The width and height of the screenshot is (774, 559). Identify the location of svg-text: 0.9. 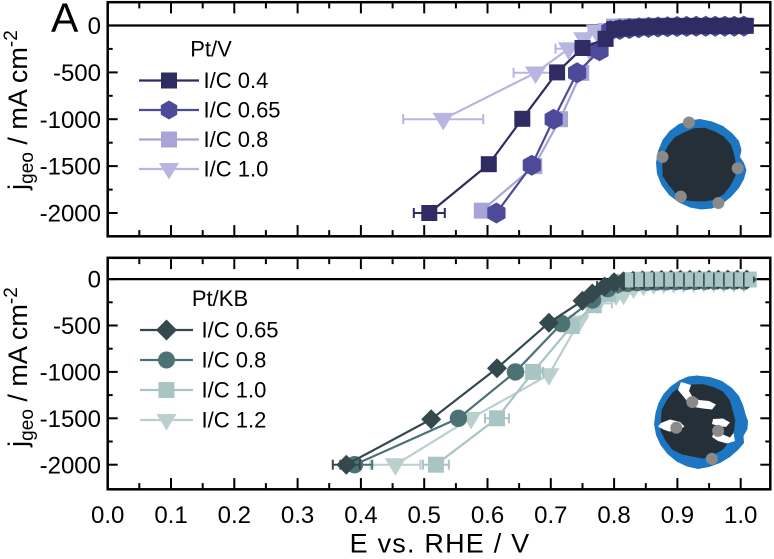
(677, 515).